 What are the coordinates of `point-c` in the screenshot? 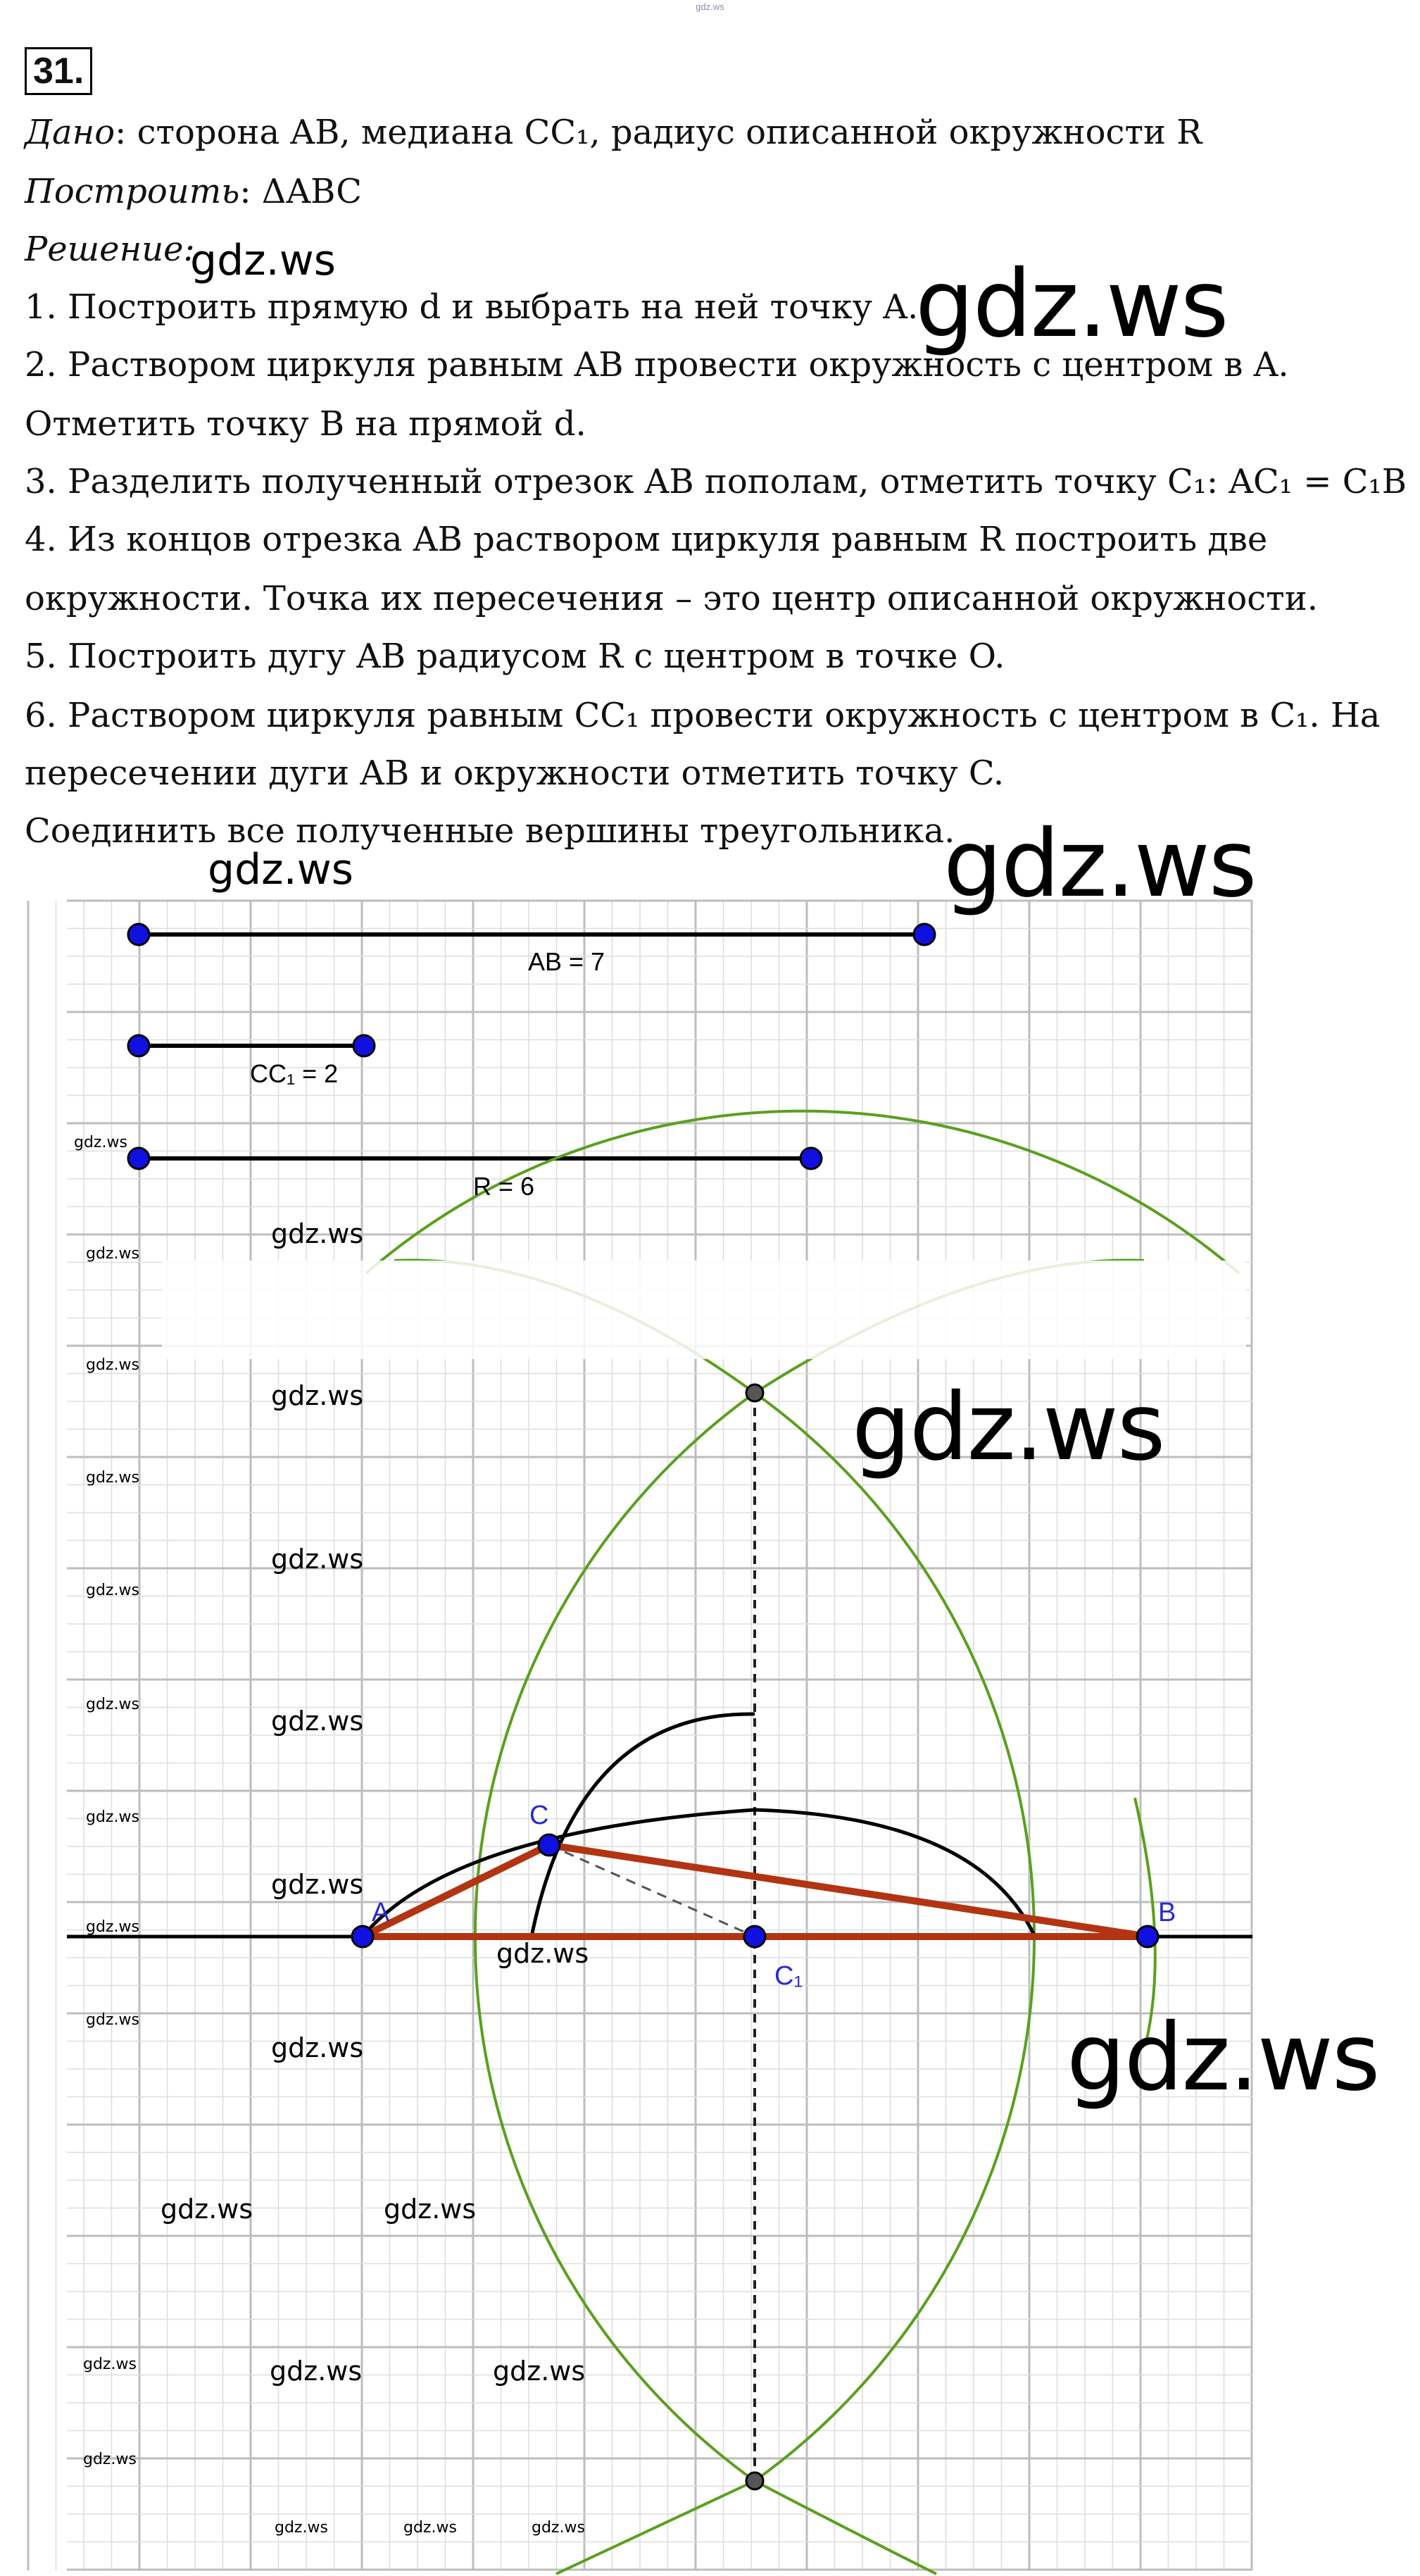 It's located at (549, 1845).